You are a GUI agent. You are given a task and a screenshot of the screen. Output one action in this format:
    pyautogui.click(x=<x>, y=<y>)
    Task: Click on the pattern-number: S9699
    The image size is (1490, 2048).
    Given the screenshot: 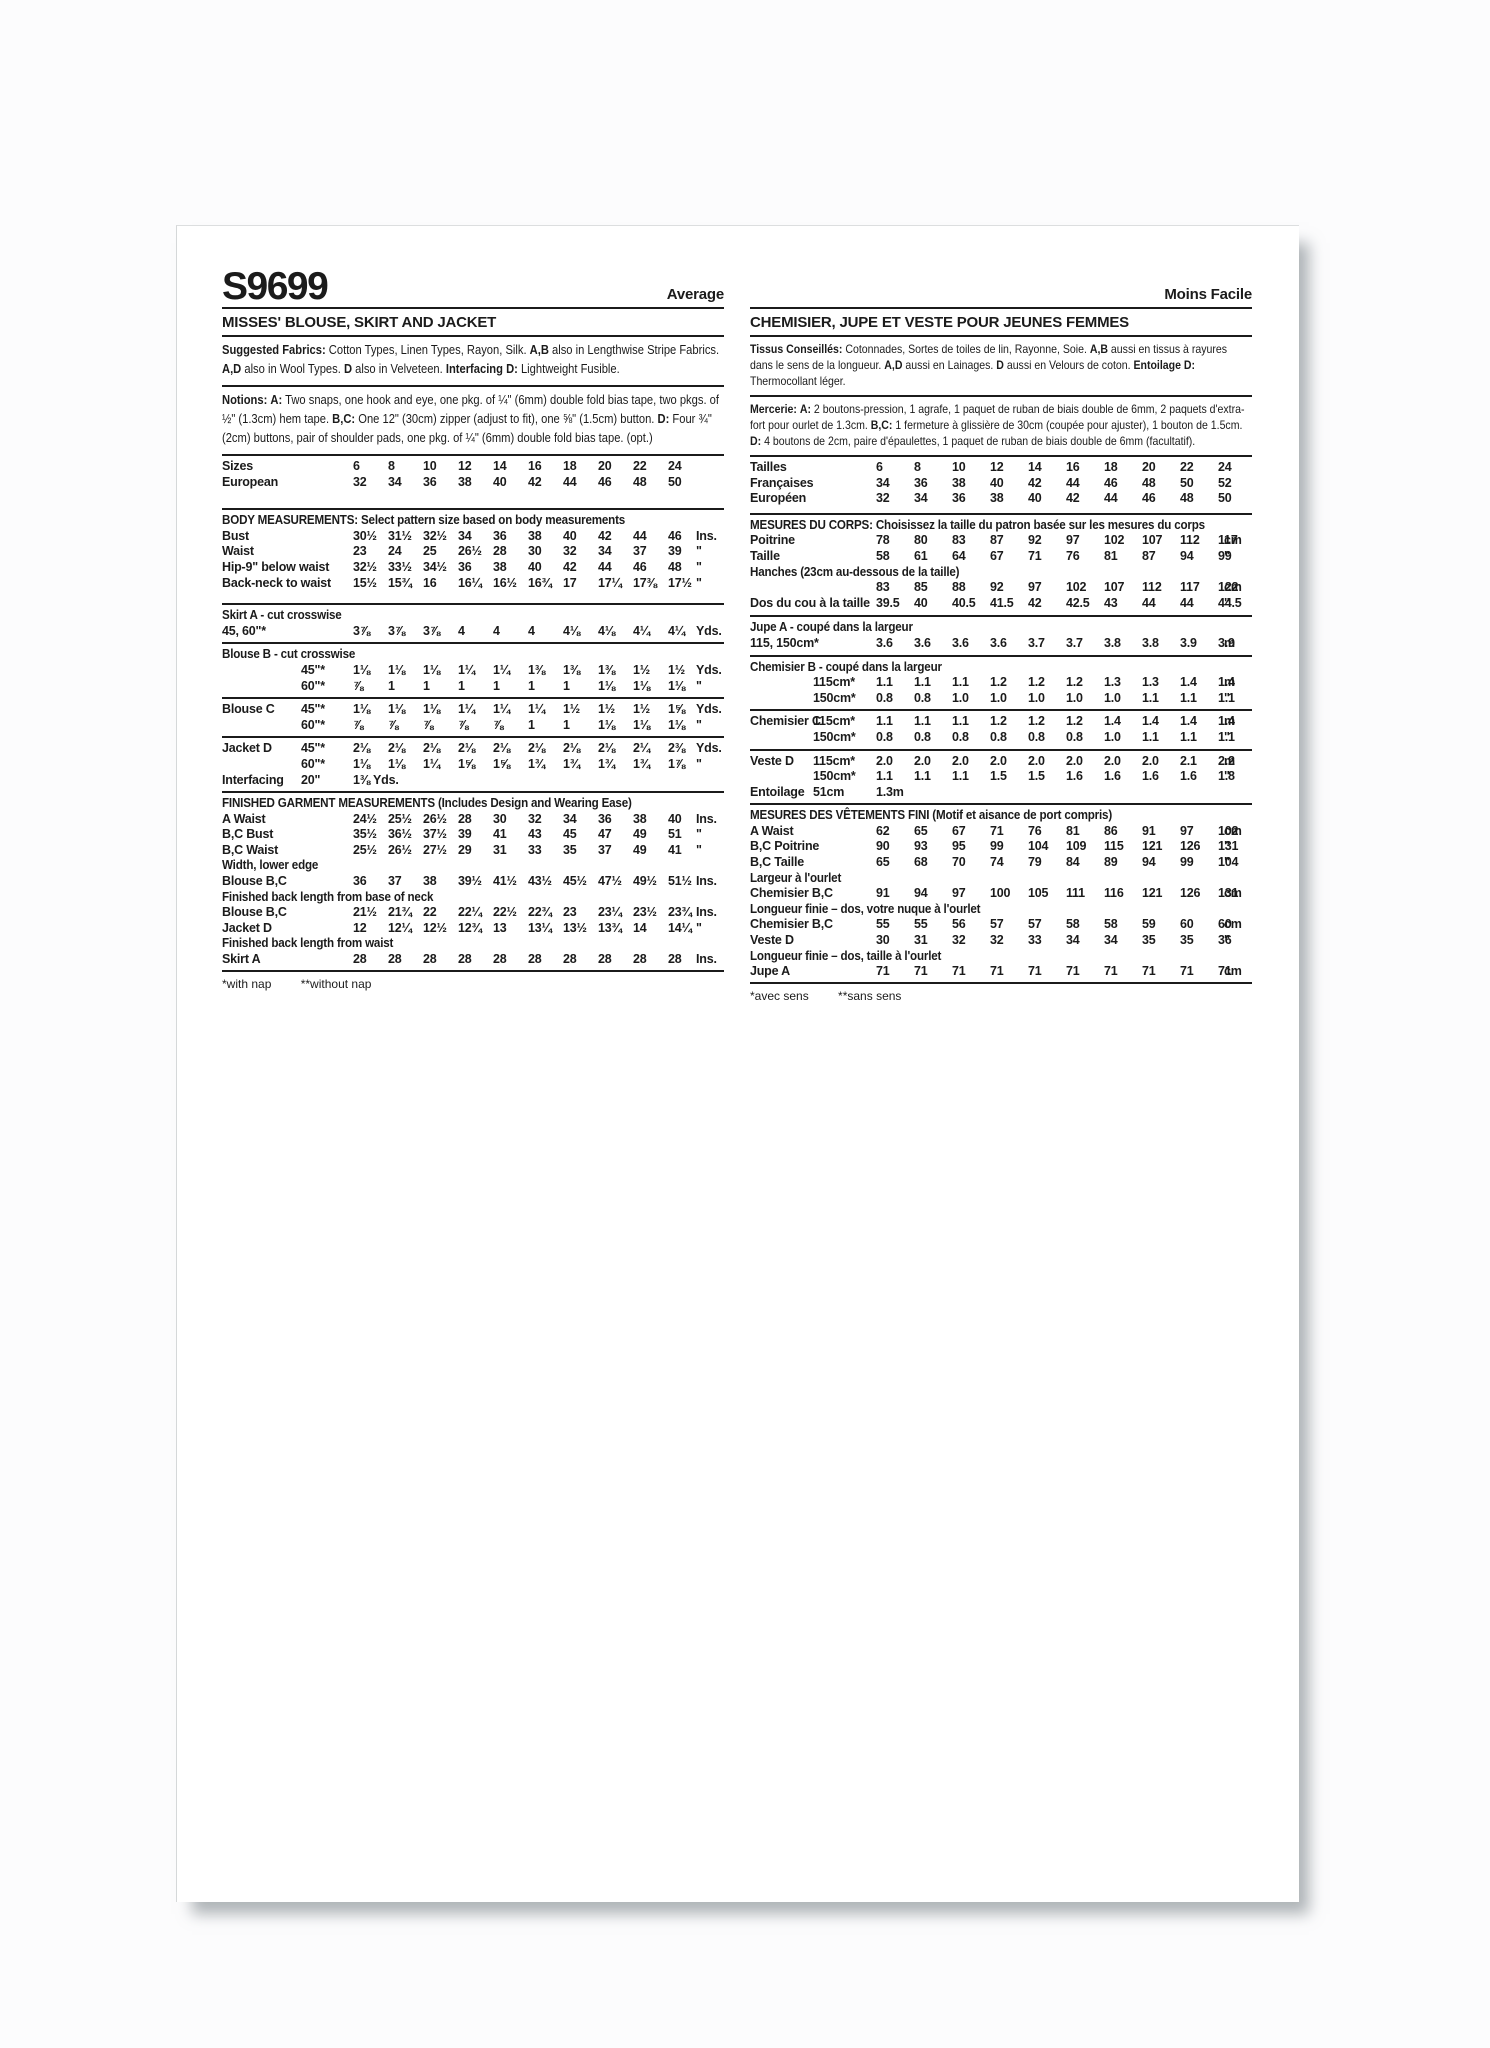 What is the action you would take?
    pyautogui.click(x=275, y=286)
    